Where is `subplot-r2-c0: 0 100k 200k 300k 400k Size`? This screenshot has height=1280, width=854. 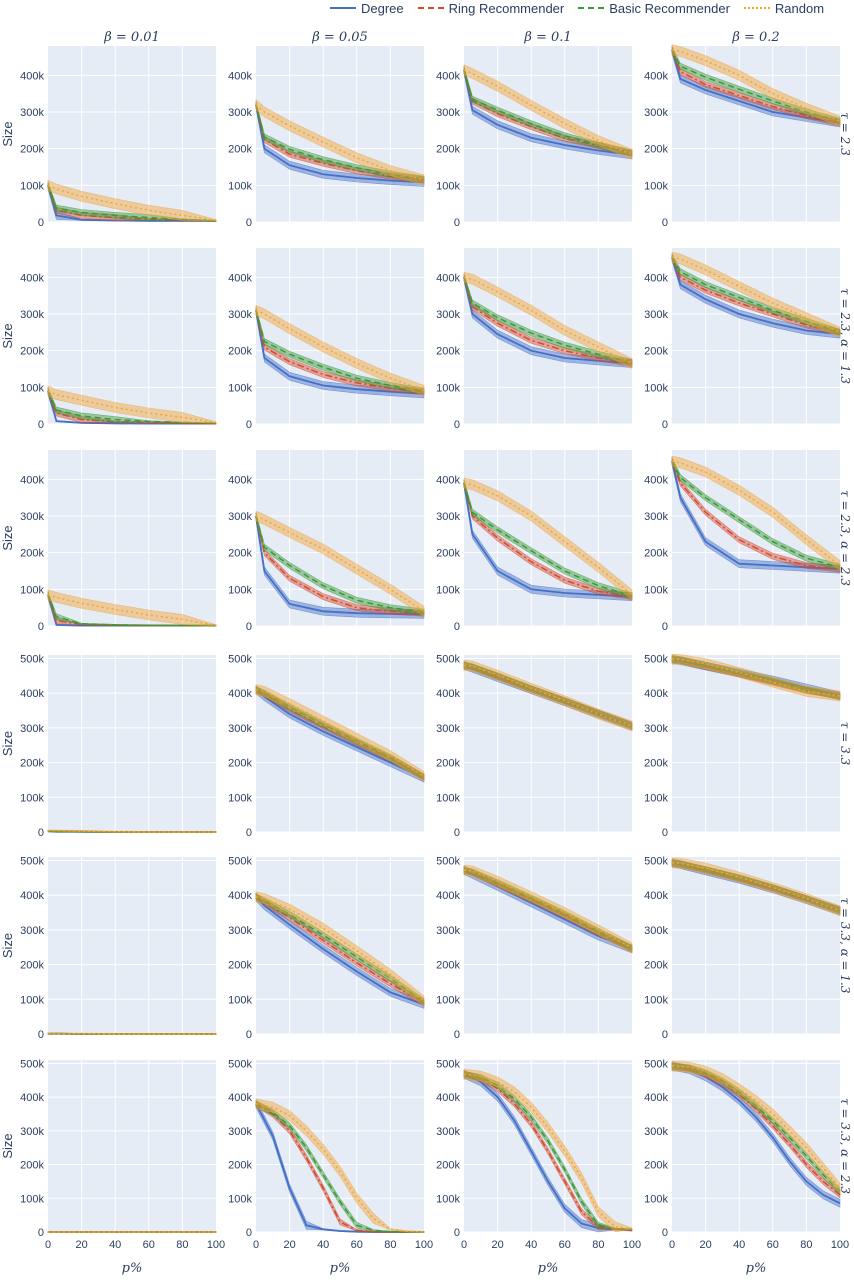 subplot-r2-c0: 0 100k 200k 300k 400k Size is located at coordinates (108, 541).